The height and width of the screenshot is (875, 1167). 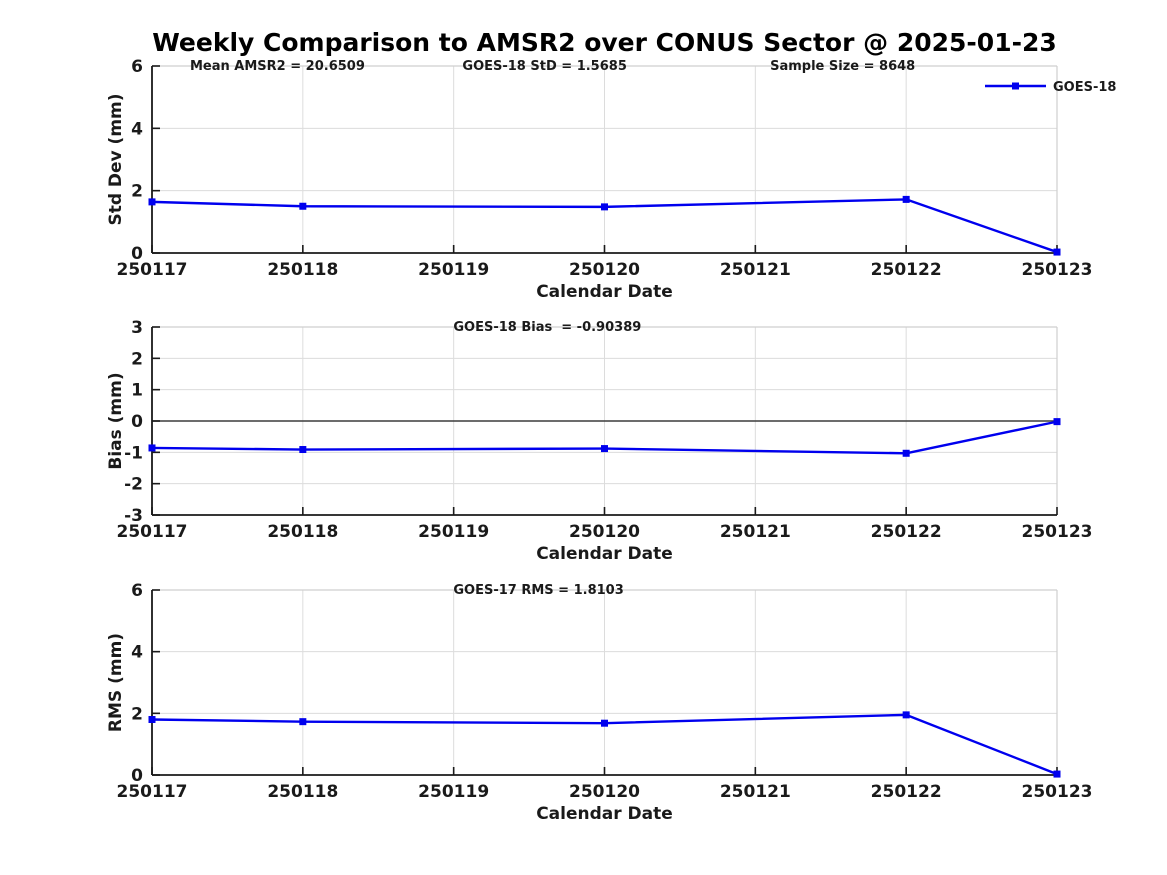 What do you see at coordinates (116, 682) in the screenshot?
I see `y-axis-label: RMS (mm)` at bounding box center [116, 682].